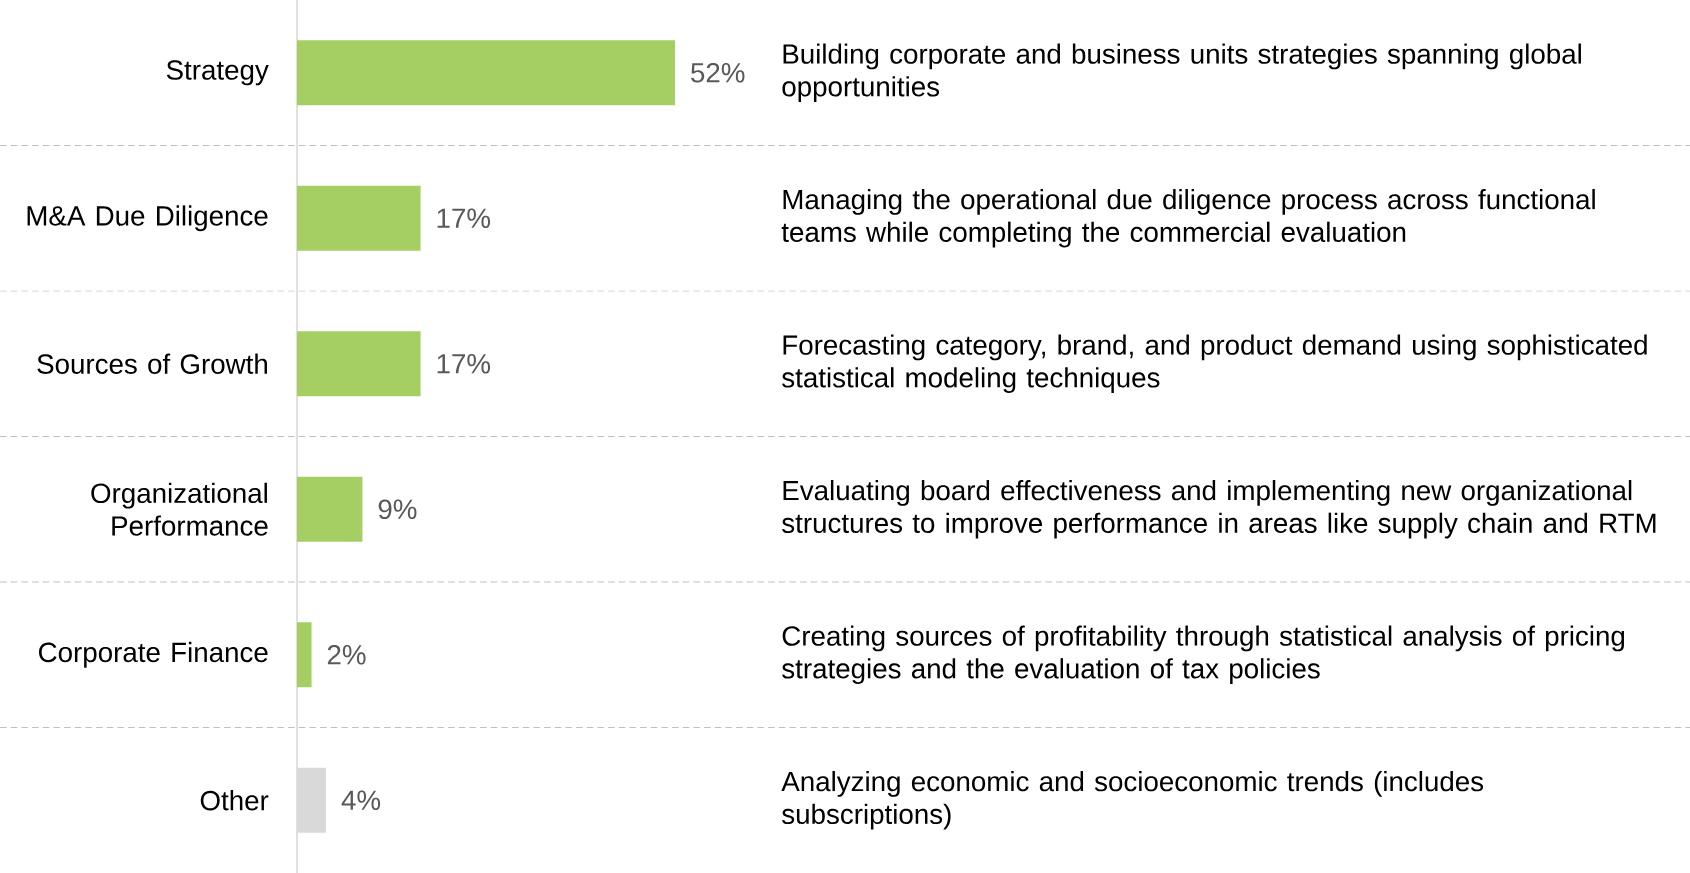  I want to click on y-tick-label: Corporate Finance, so click(153, 654).